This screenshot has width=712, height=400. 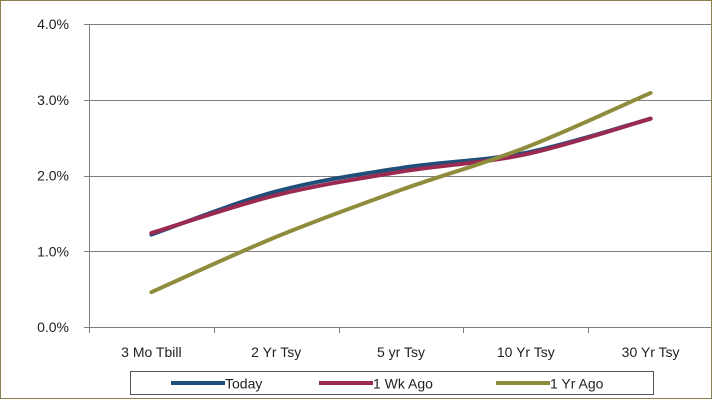 I want to click on x-tick-label-1: 2 Yr Tsy, so click(x=276, y=352).